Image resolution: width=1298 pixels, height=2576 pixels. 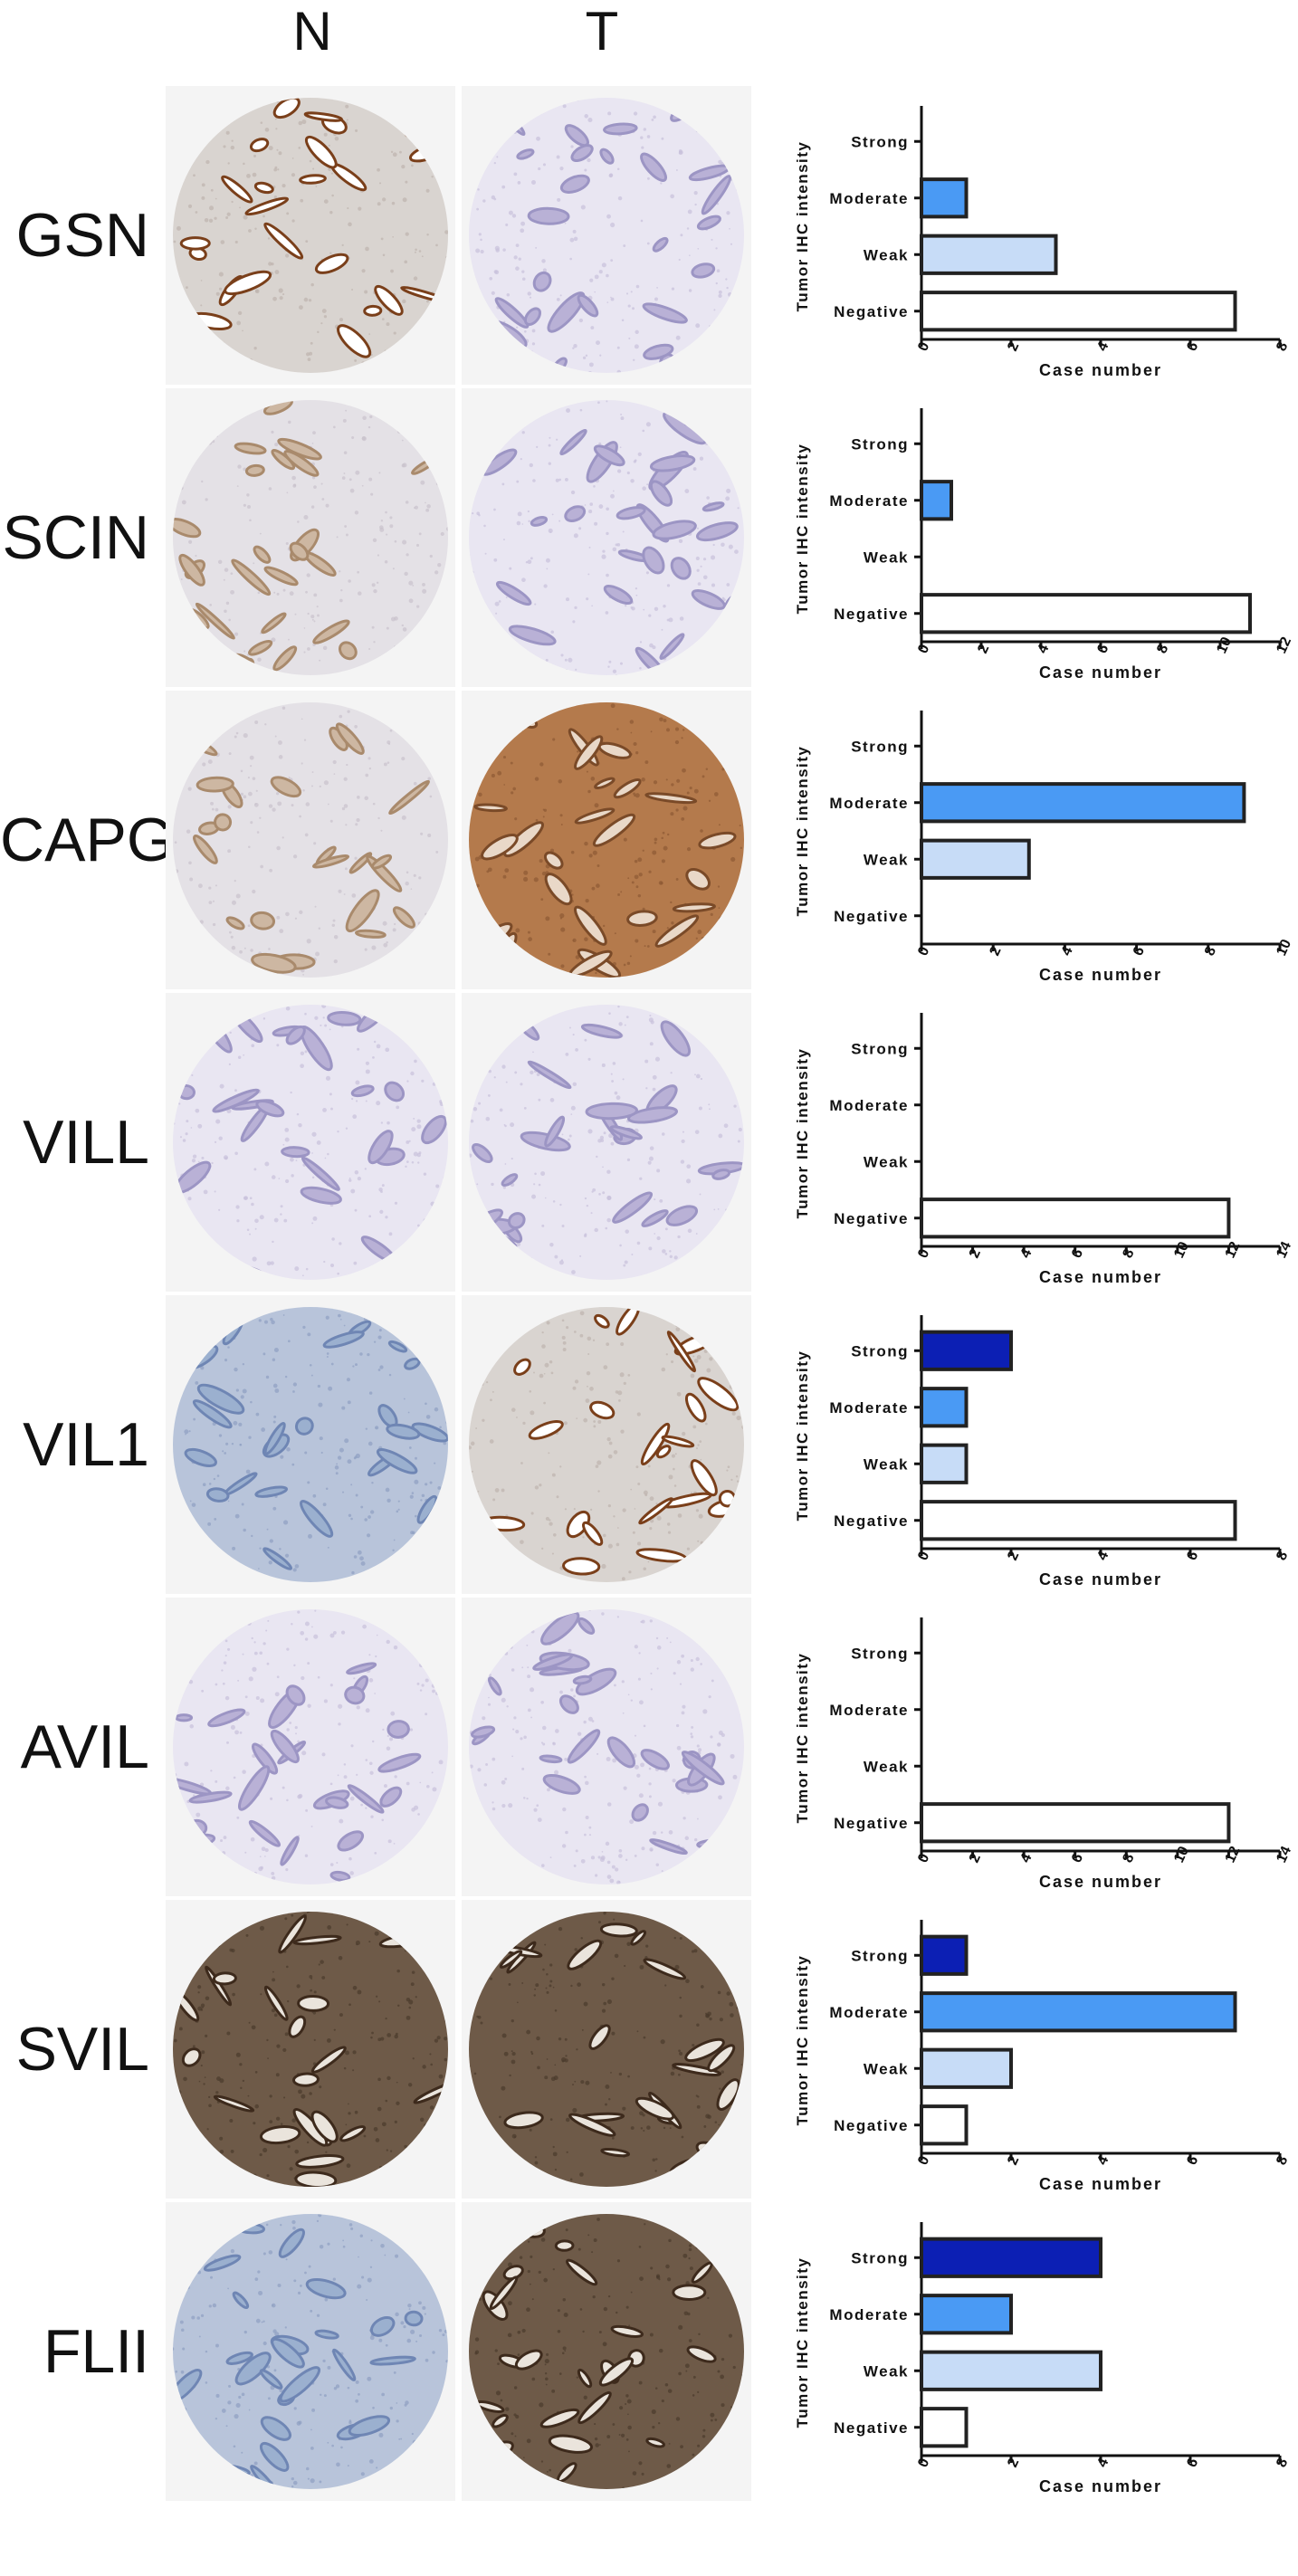 I want to click on gene-label: VIL1, so click(x=86, y=1444).